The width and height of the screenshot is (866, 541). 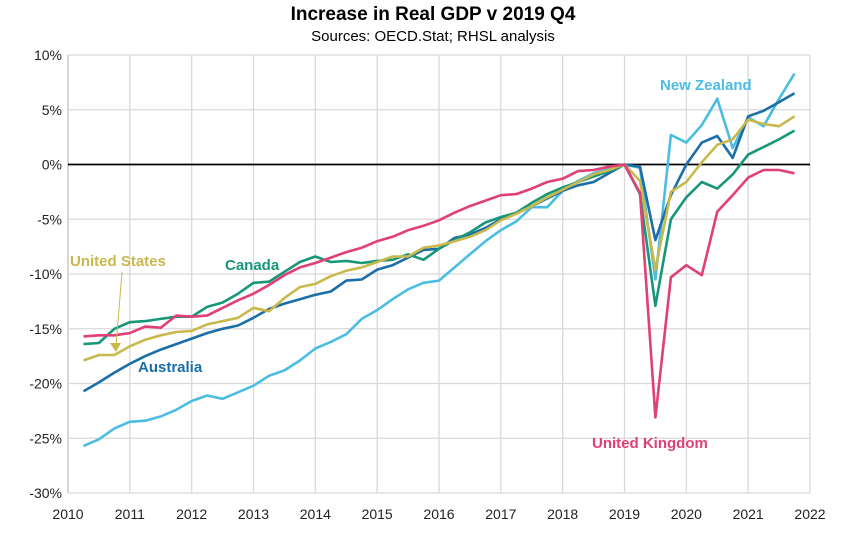 I want to click on y-tick-label: -25%, so click(x=45, y=438).